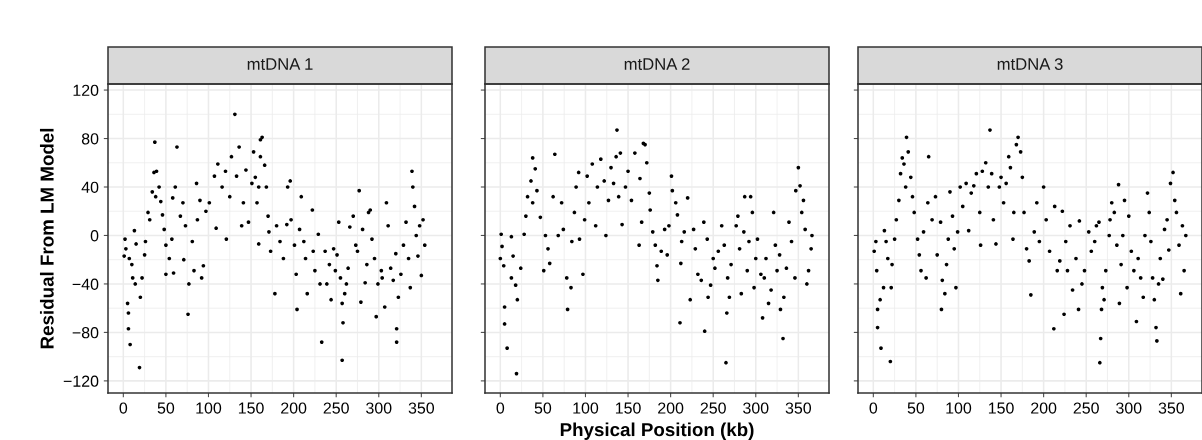  What do you see at coordinates (1030, 64) in the screenshot?
I see `chart-title: mtDNA 3` at bounding box center [1030, 64].